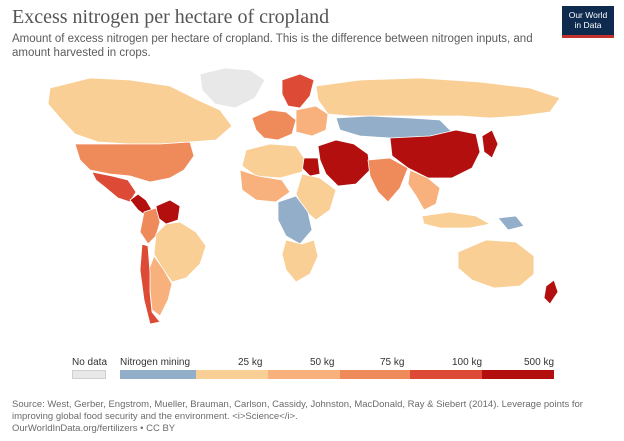  I want to click on region-middle-east, so click(344, 163).